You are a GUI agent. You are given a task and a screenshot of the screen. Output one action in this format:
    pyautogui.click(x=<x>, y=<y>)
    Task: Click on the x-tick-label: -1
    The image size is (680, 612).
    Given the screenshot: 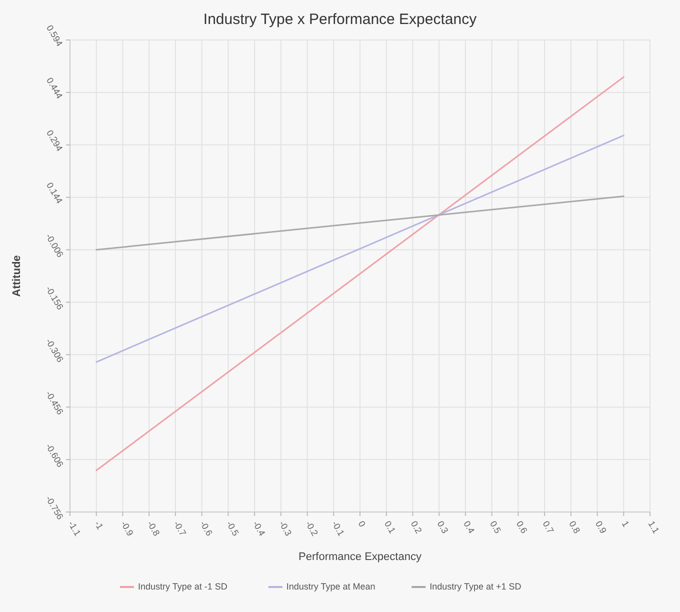 What is the action you would take?
    pyautogui.click(x=99, y=525)
    